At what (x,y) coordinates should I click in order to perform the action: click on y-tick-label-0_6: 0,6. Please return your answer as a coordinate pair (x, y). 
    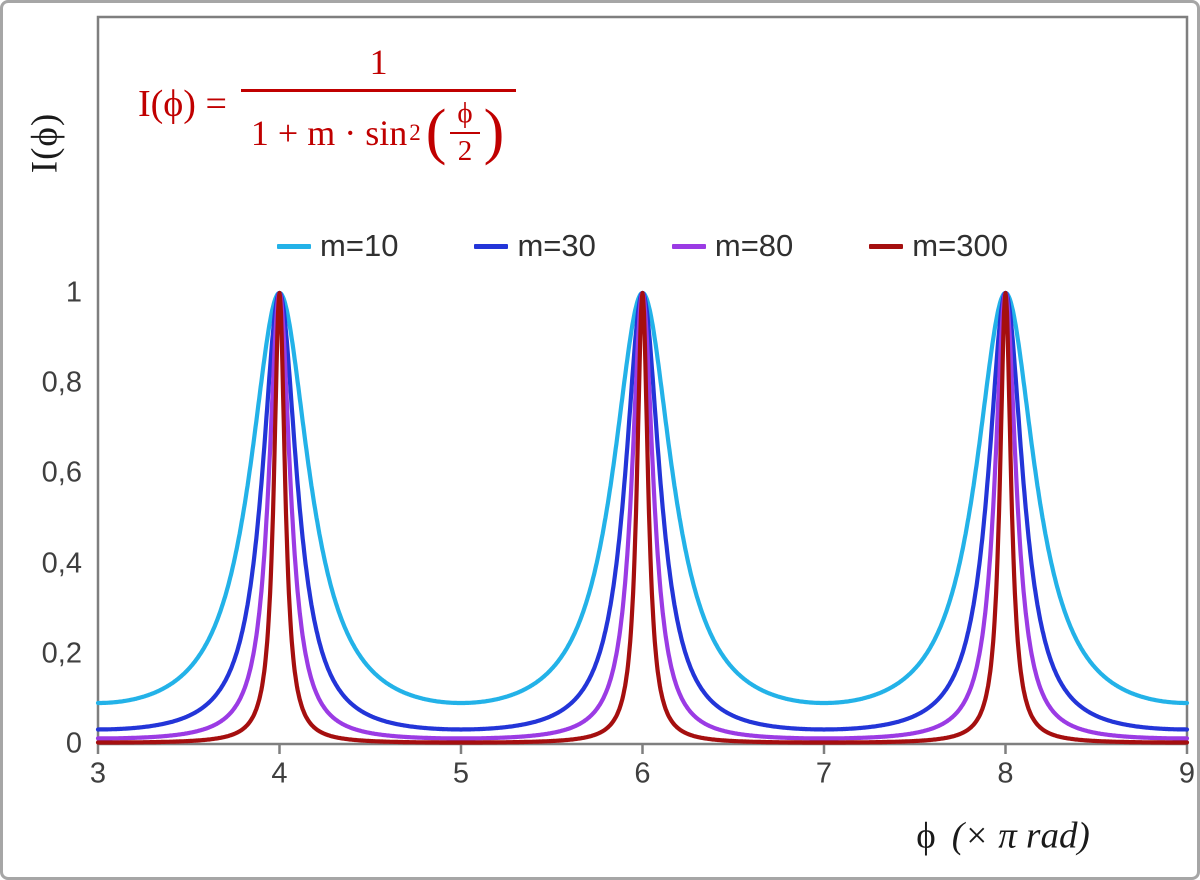
    Looking at the image, I should click on (61, 472).